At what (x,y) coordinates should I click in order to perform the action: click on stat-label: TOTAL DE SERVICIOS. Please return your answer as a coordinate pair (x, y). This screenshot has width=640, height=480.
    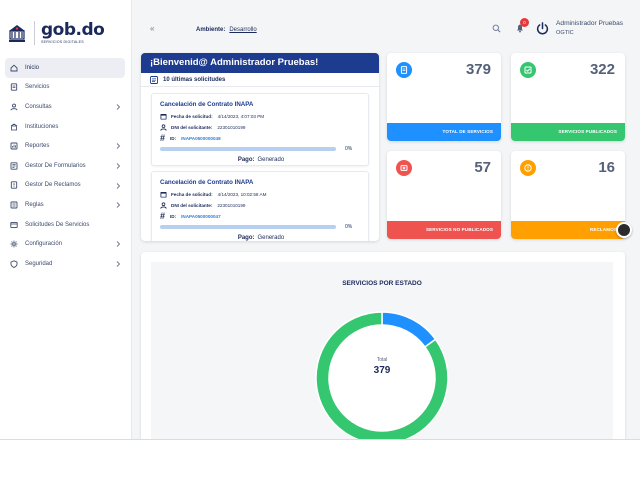
    Looking at the image, I should click on (444, 132).